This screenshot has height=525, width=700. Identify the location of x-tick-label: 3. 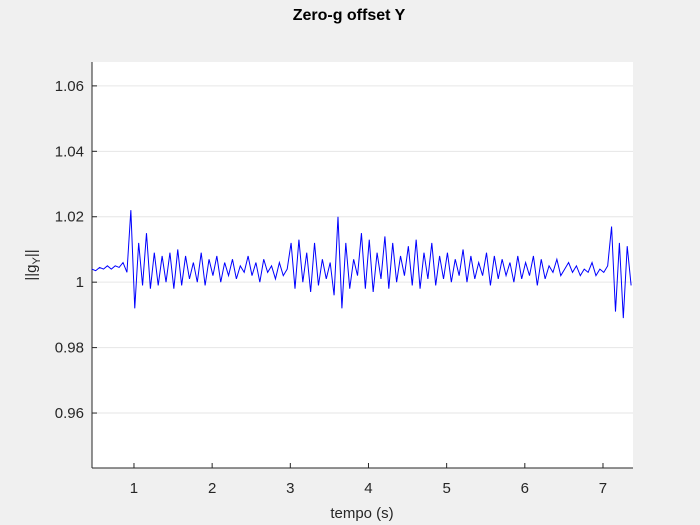
(290, 488).